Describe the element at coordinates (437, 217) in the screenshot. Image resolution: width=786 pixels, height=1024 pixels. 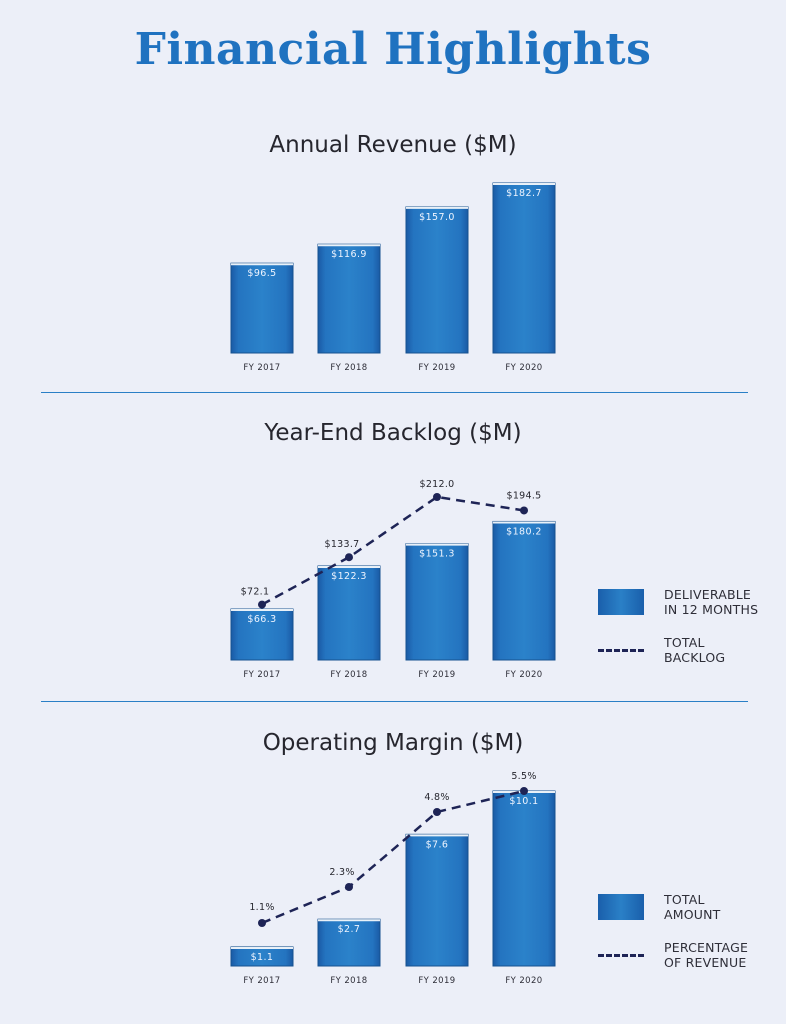
I see `bar-value-label: $157.0` at that location.